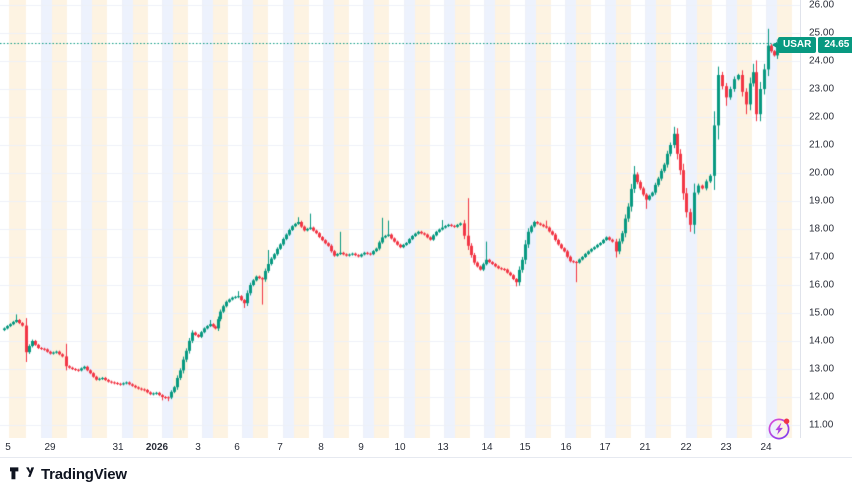 This screenshot has width=852, height=485. I want to click on time-tick-label: 6, so click(237, 447).